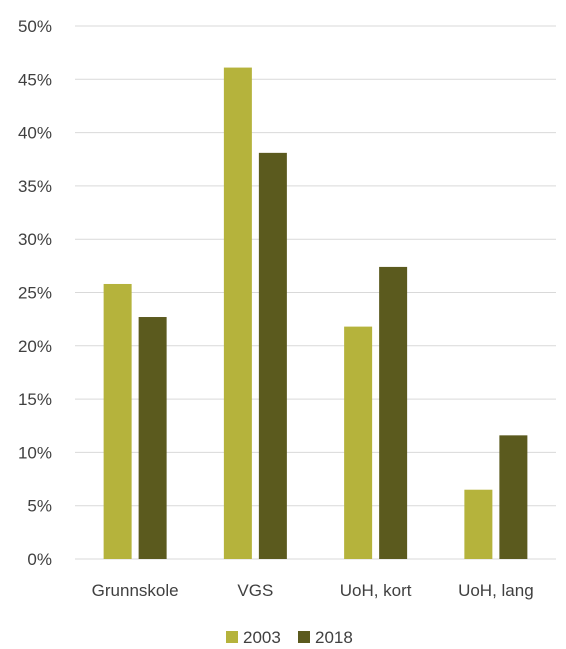  Describe the element at coordinates (39, 506) in the screenshot. I see `y-tick-label: 5%` at that location.